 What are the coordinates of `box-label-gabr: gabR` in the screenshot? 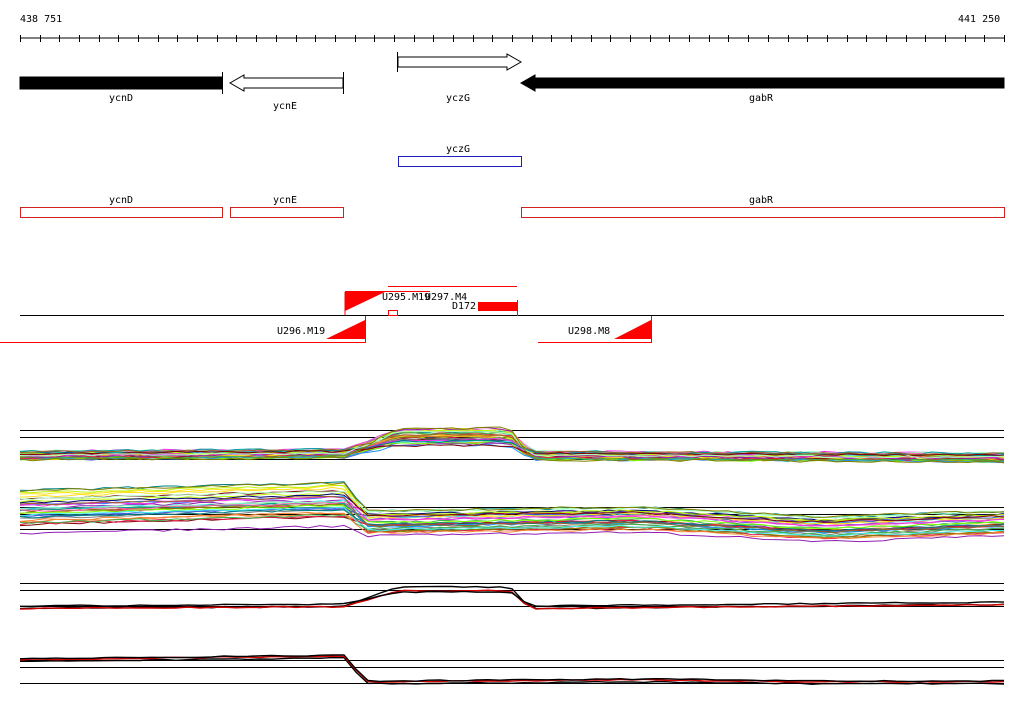 It's located at (761, 200).